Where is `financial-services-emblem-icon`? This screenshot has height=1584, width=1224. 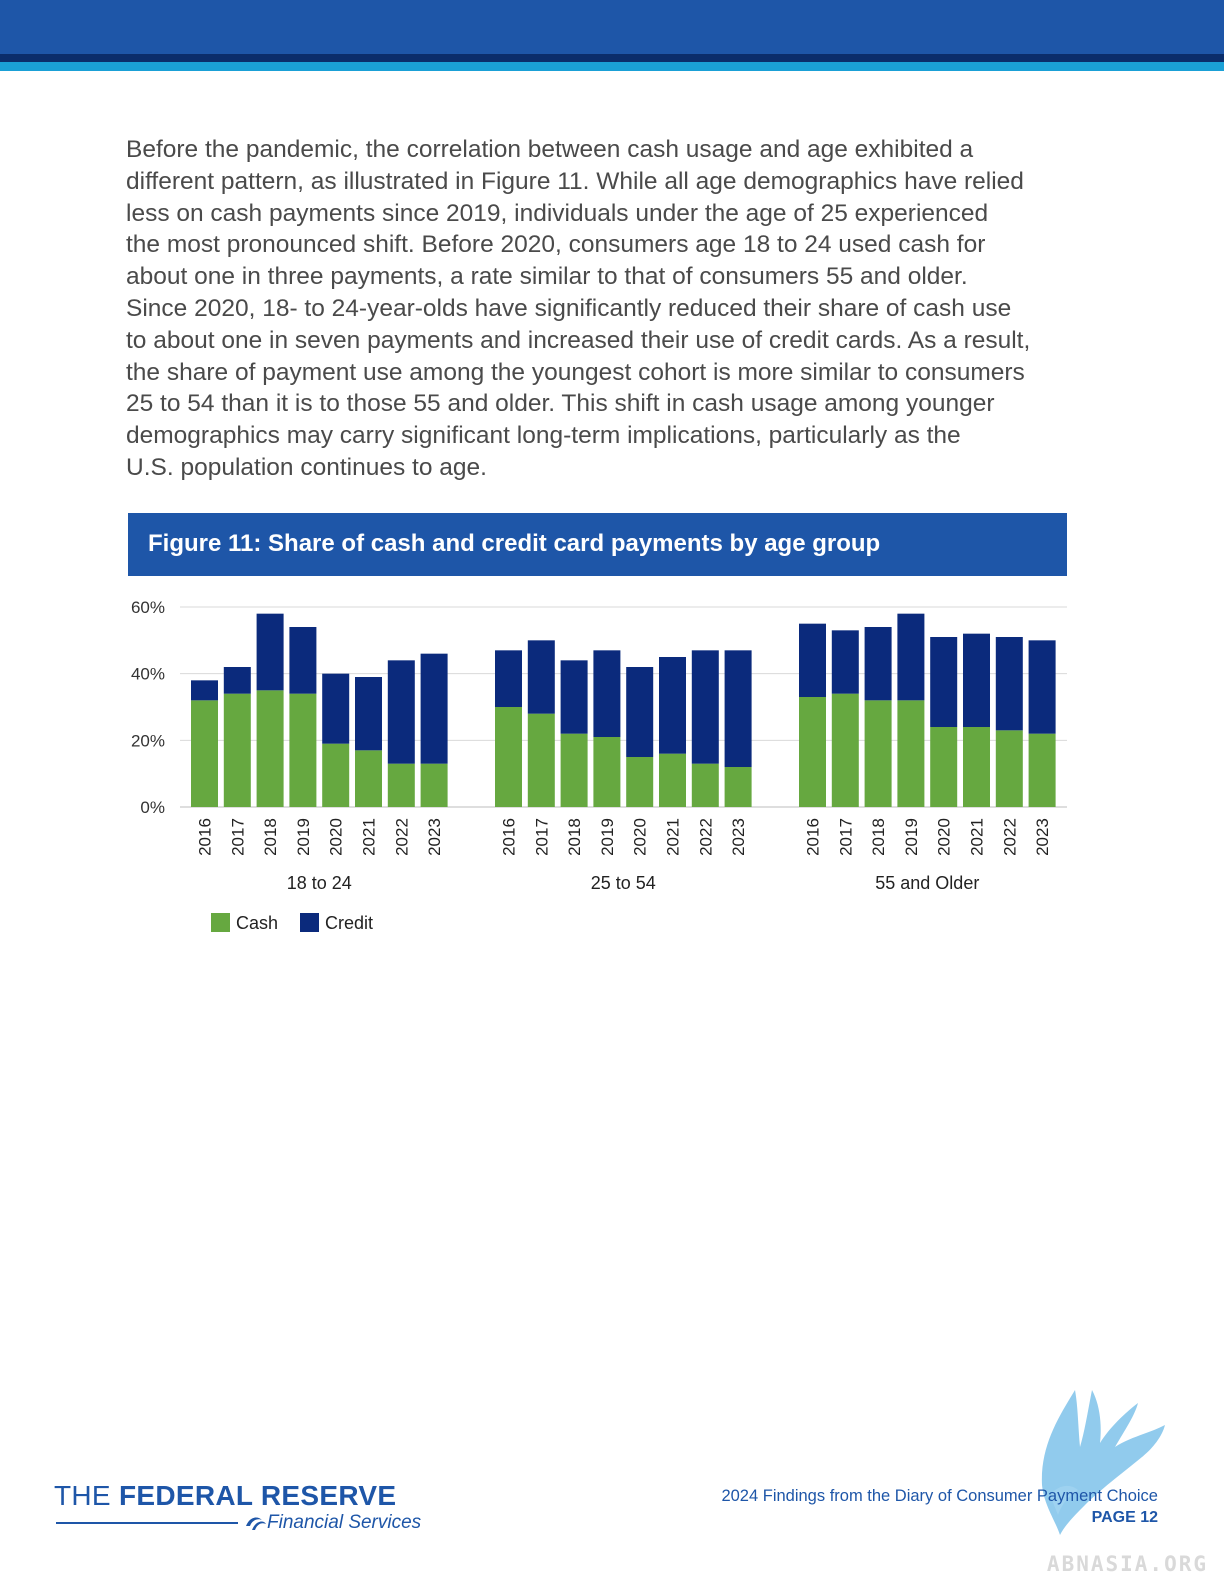 financial-services-emblem-icon is located at coordinates (256, 1523).